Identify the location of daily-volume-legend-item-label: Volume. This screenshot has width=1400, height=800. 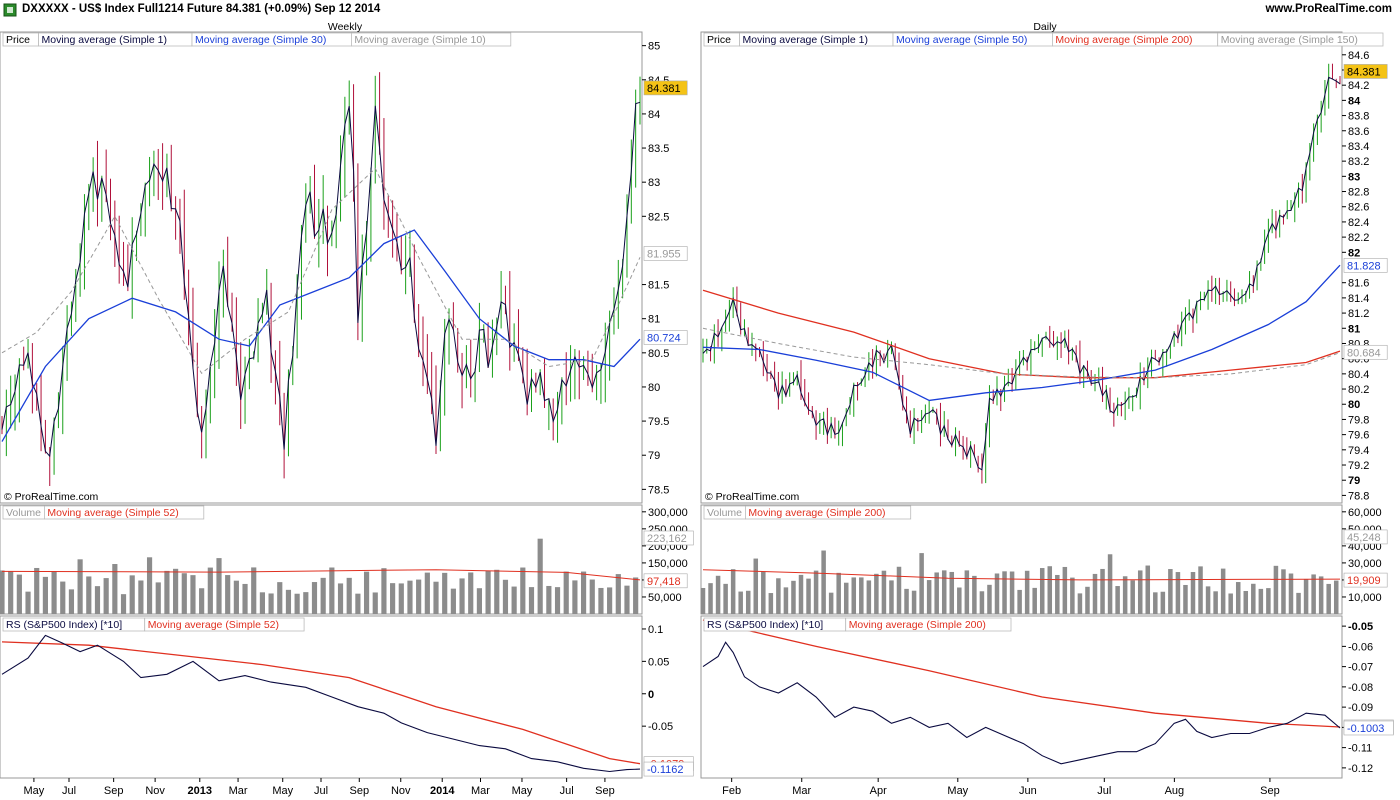
(724, 513).